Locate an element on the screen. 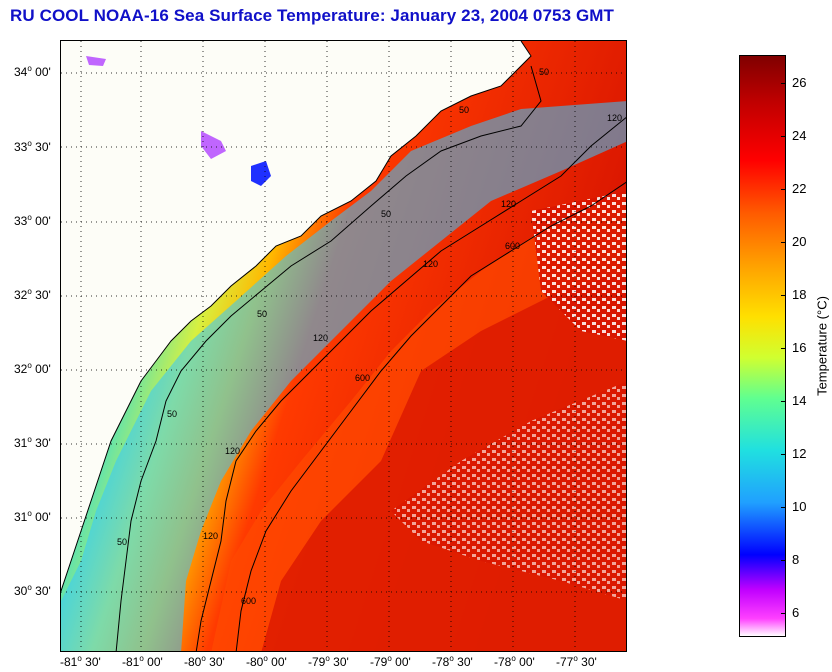 The image size is (832, 672). lon-label: -78o 00' is located at coordinates (514, 661).